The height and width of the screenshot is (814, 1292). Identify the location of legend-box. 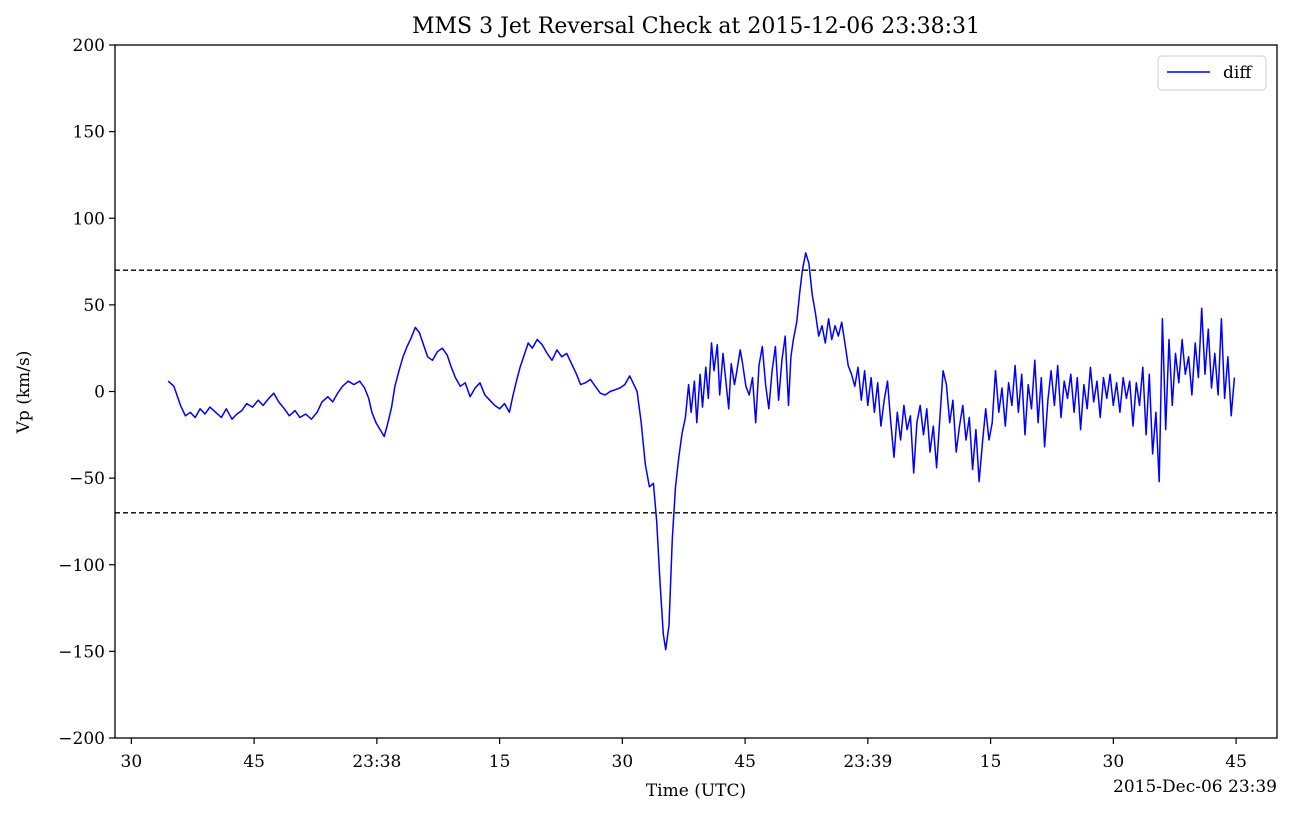
(1212, 73).